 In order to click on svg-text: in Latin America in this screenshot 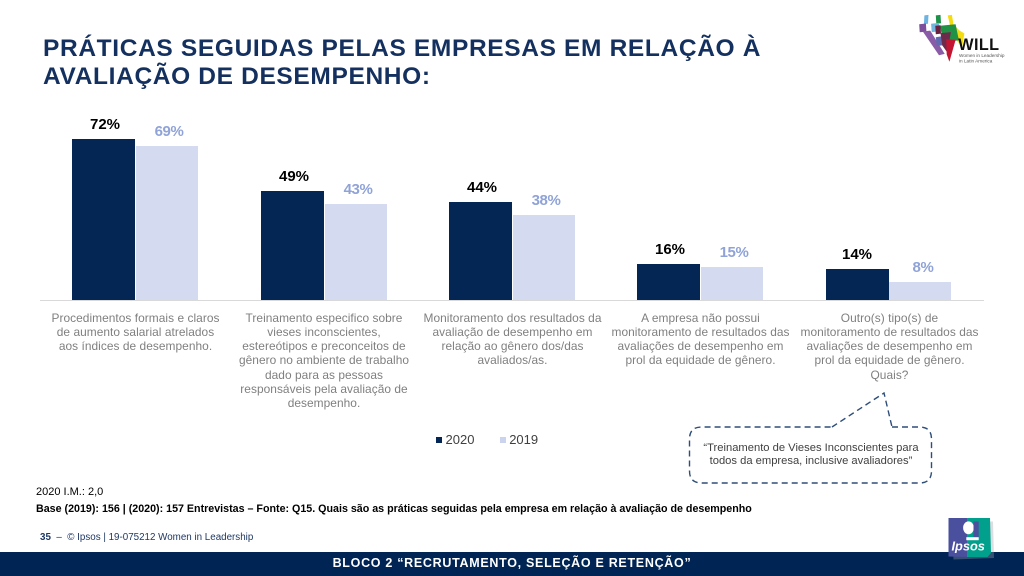, I will do `click(976, 61)`.